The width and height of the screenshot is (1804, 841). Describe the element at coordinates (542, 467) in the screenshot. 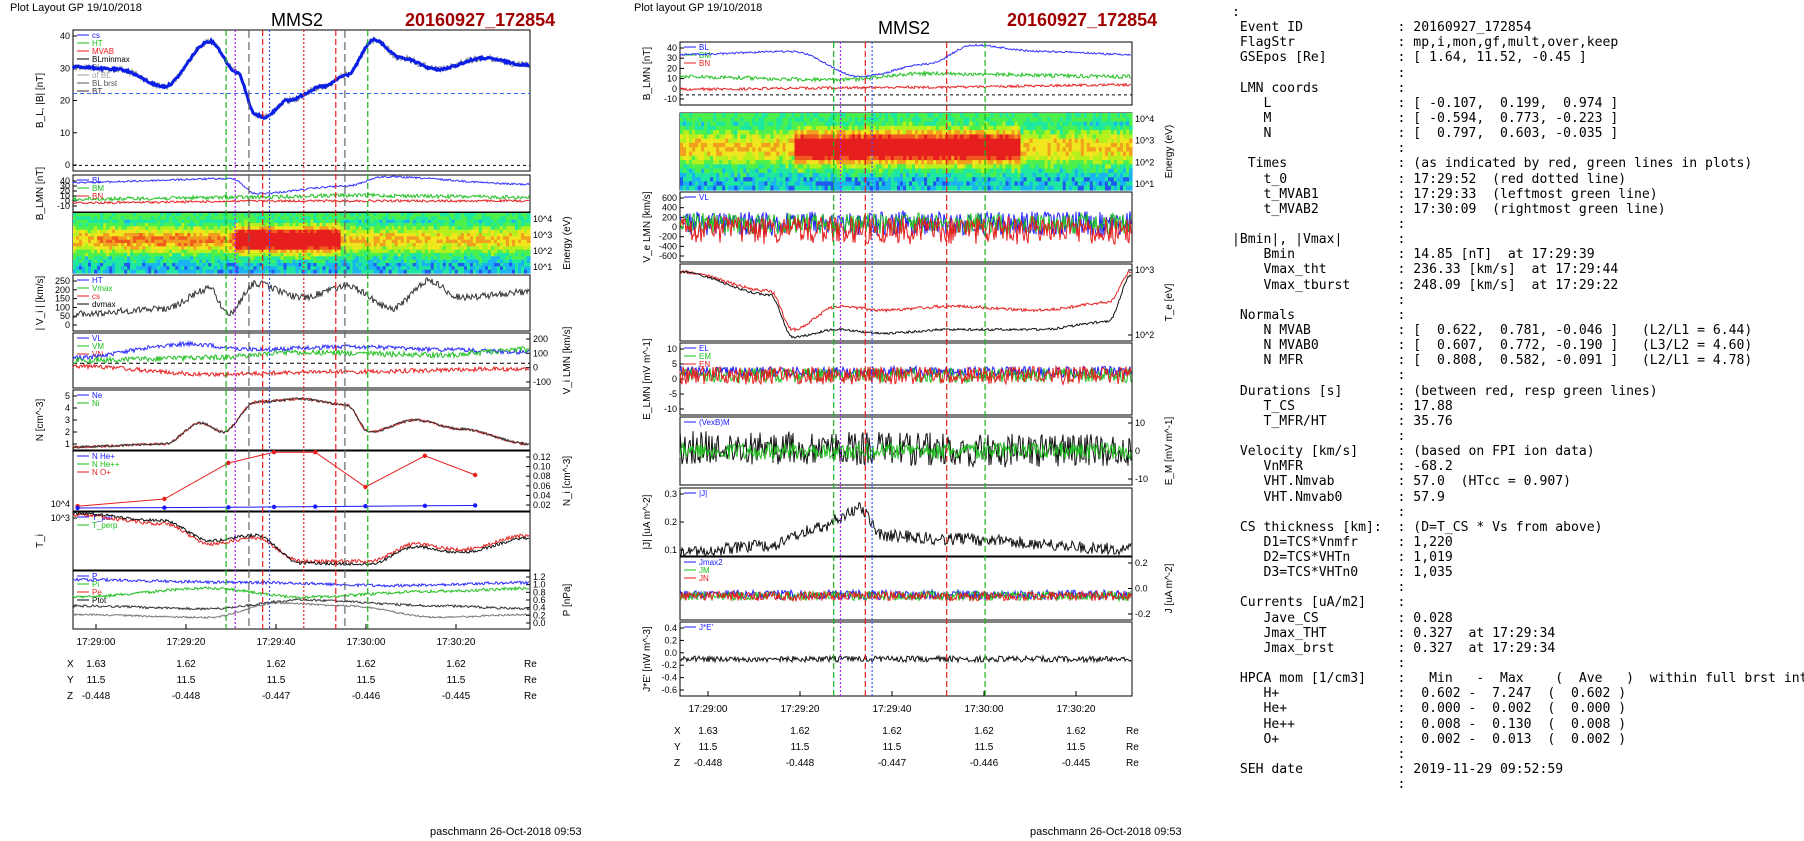

I see `y-tick-label: 0.10` at that location.